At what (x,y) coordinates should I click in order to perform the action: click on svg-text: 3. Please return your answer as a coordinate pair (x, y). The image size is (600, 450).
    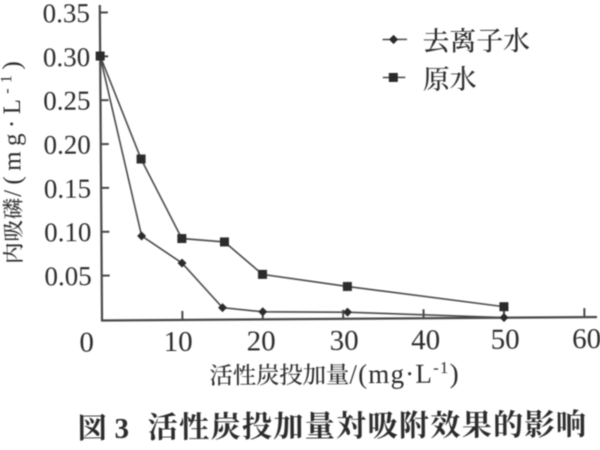
    Looking at the image, I should click on (121, 429).